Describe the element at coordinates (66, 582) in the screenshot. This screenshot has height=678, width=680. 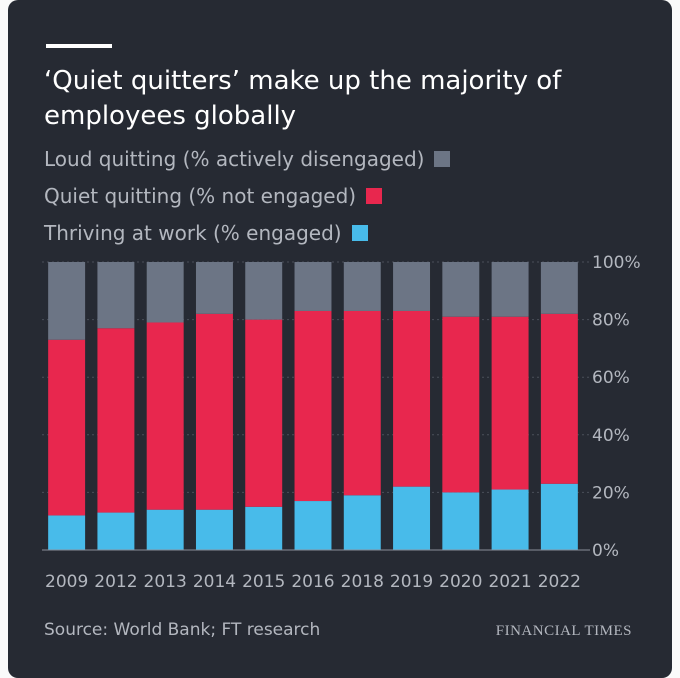
I see `x-tick-label: 2009` at that location.